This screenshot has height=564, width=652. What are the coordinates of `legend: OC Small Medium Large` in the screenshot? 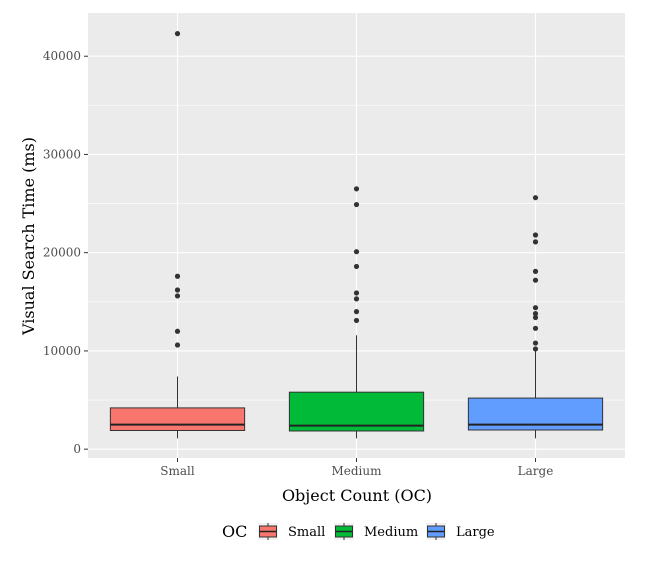 It's located at (358, 531).